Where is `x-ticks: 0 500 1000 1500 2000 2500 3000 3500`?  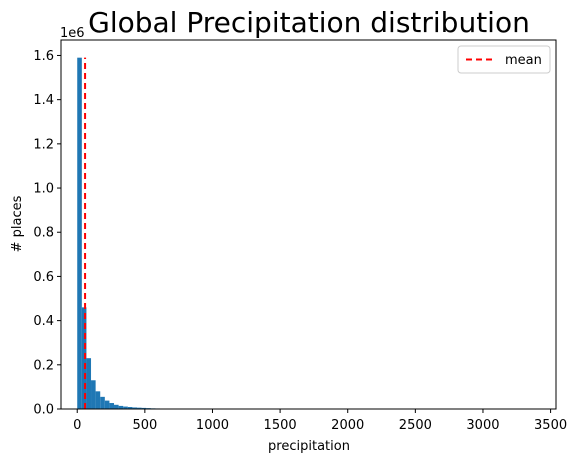 x-ticks: 0 500 1000 1500 2000 2500 3000 3500 is located at coordinates (320, 421).